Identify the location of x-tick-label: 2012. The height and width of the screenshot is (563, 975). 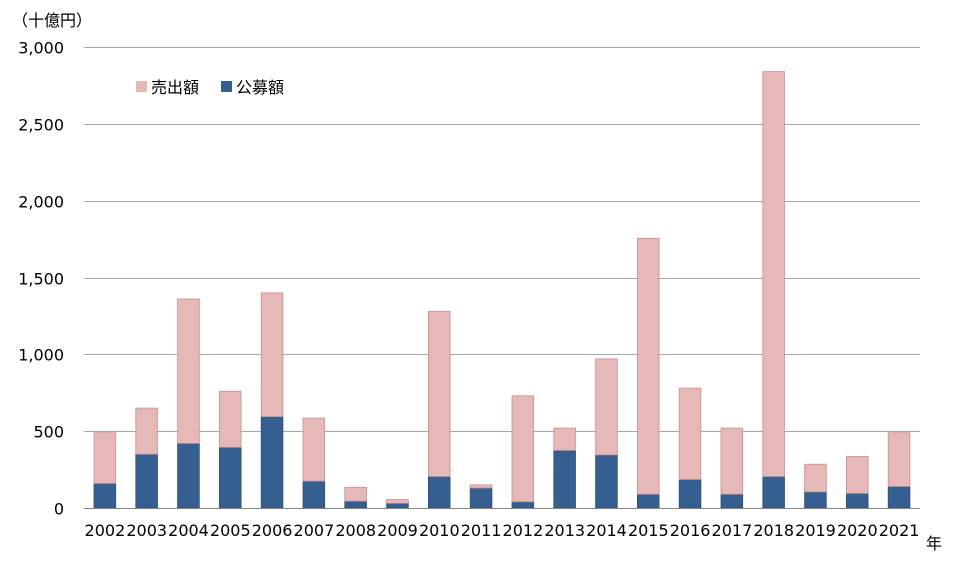
(523, 530).